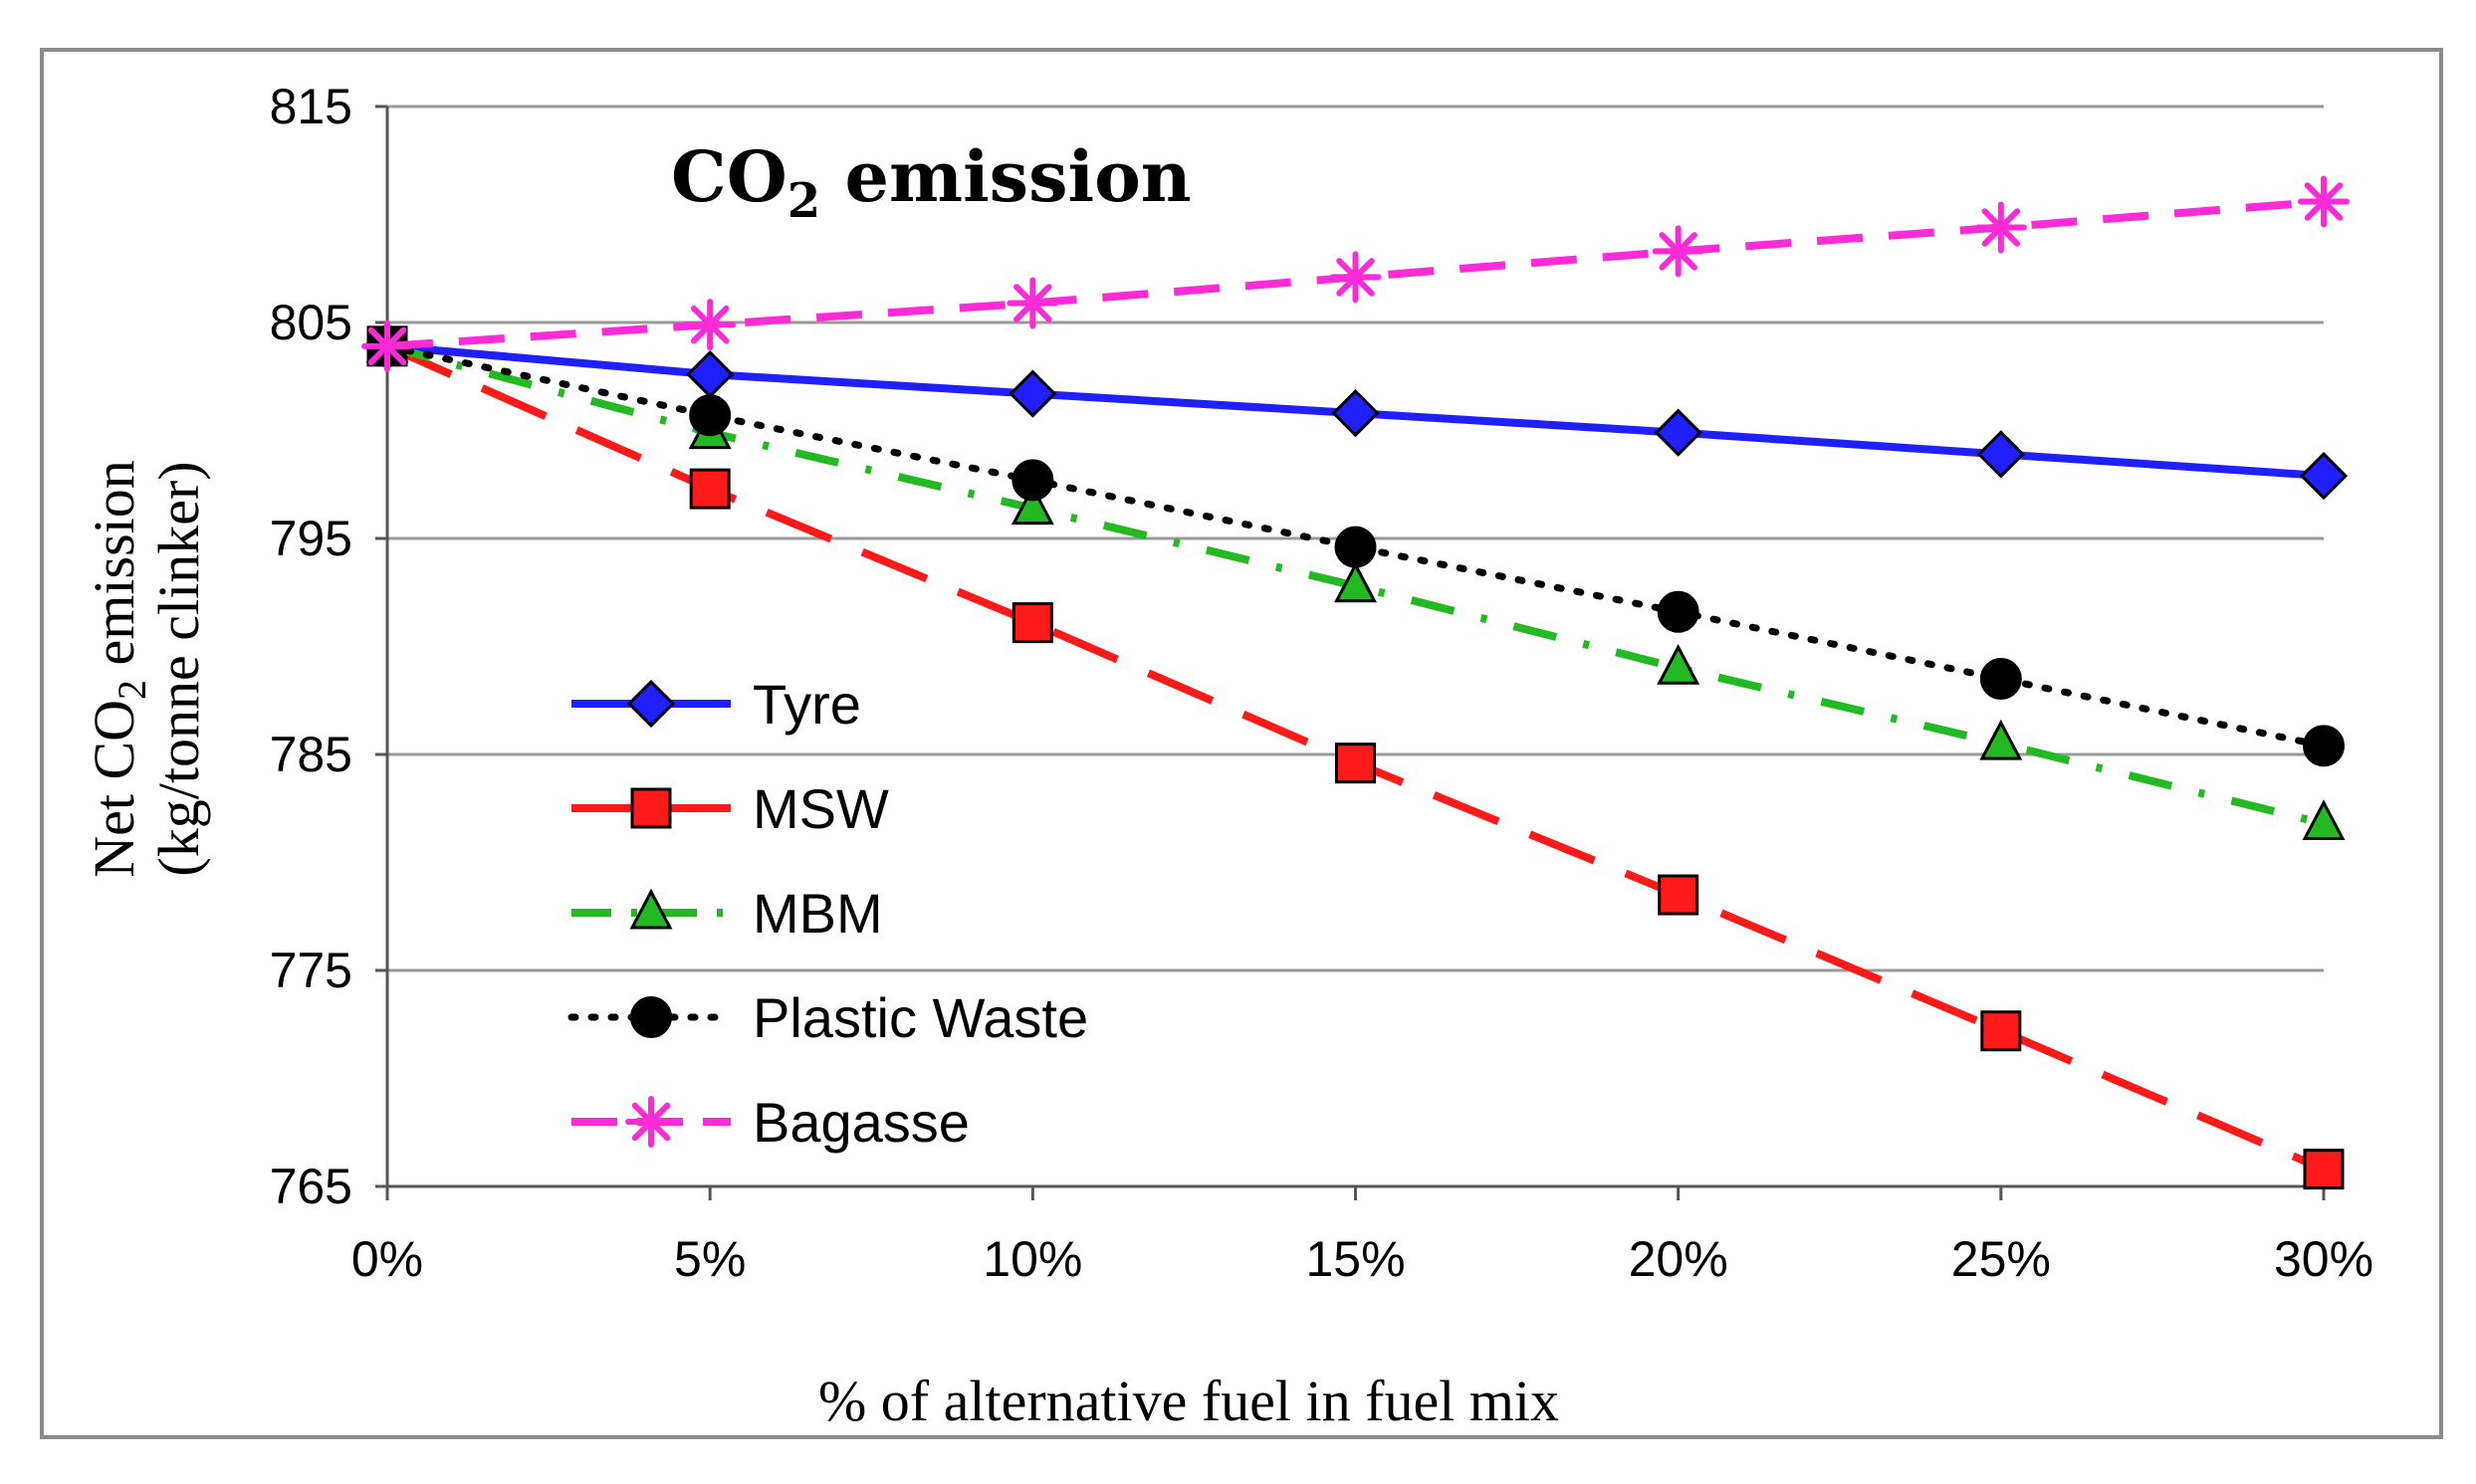 The width and height of the screenshot is (2476, 1484). I want to click on y-tick-label: 765, so click(311, 1186).